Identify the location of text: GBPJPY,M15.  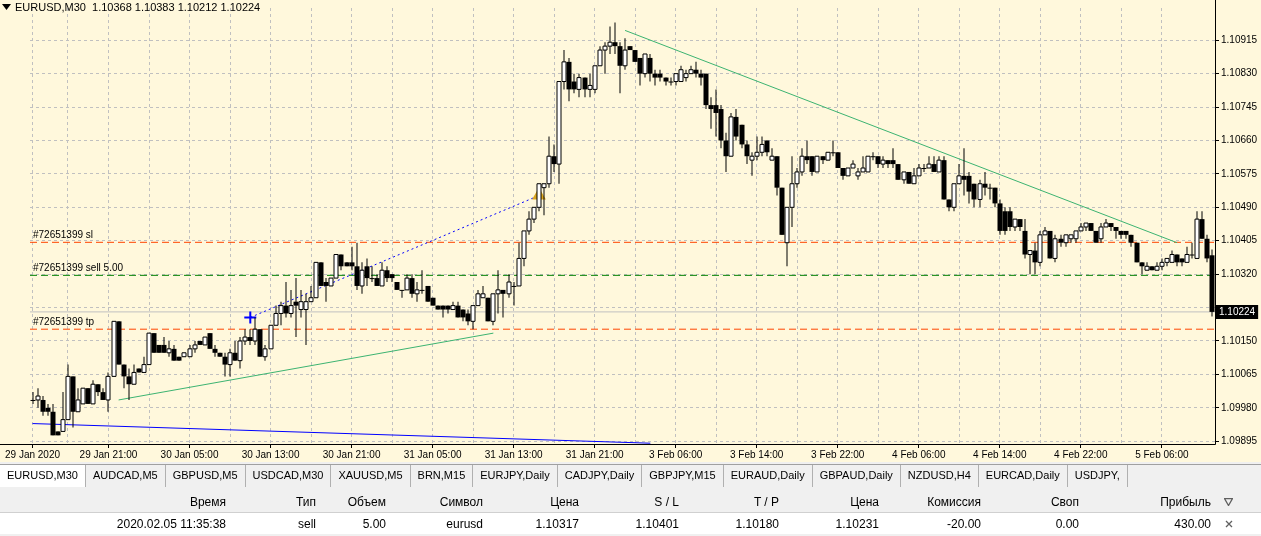
(683, 476).